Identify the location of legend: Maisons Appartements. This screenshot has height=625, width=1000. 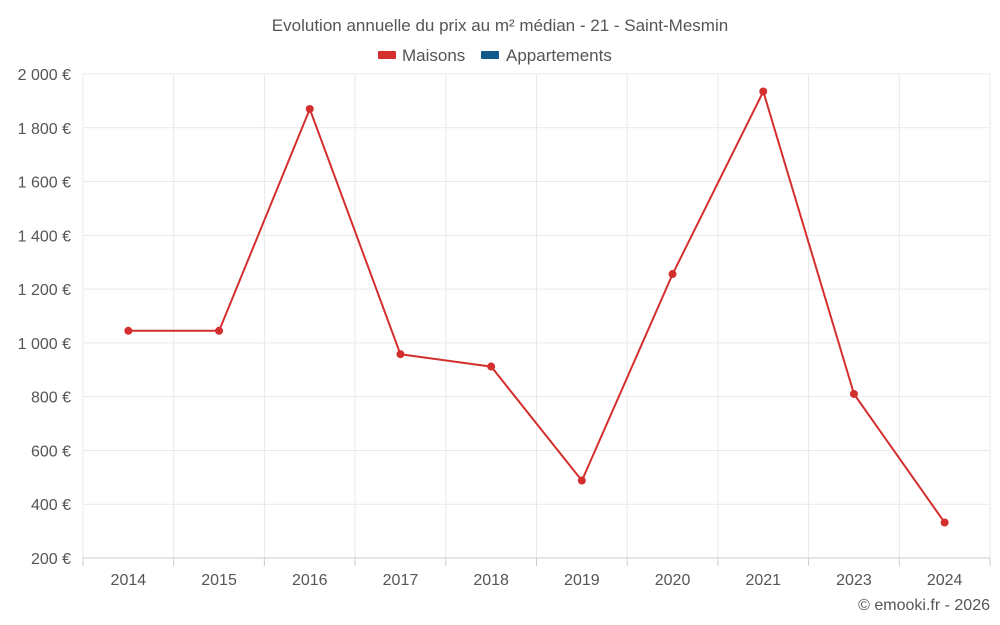
(495, 55).